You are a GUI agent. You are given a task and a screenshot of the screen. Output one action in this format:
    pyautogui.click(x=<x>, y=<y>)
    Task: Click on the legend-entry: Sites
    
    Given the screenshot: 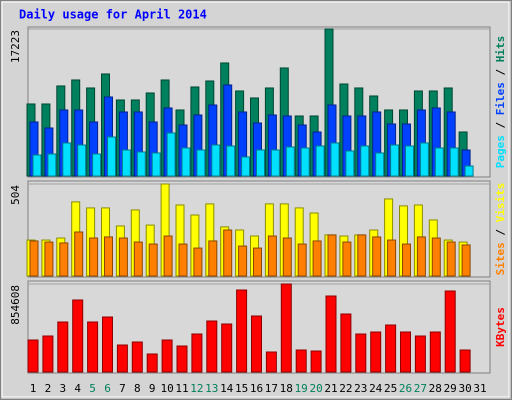 What is the action you would take?
    pyautogui.click(x=500, y=258)
    